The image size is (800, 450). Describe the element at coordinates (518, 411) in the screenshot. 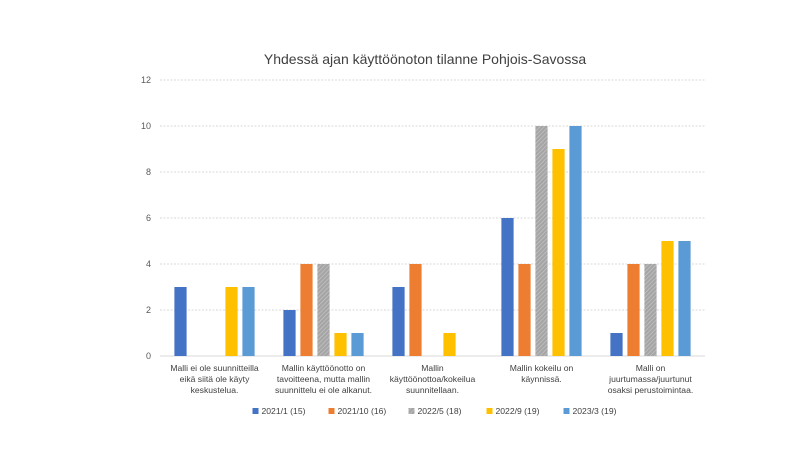

I see `legend-label: 2022/9 (19)` at that location.